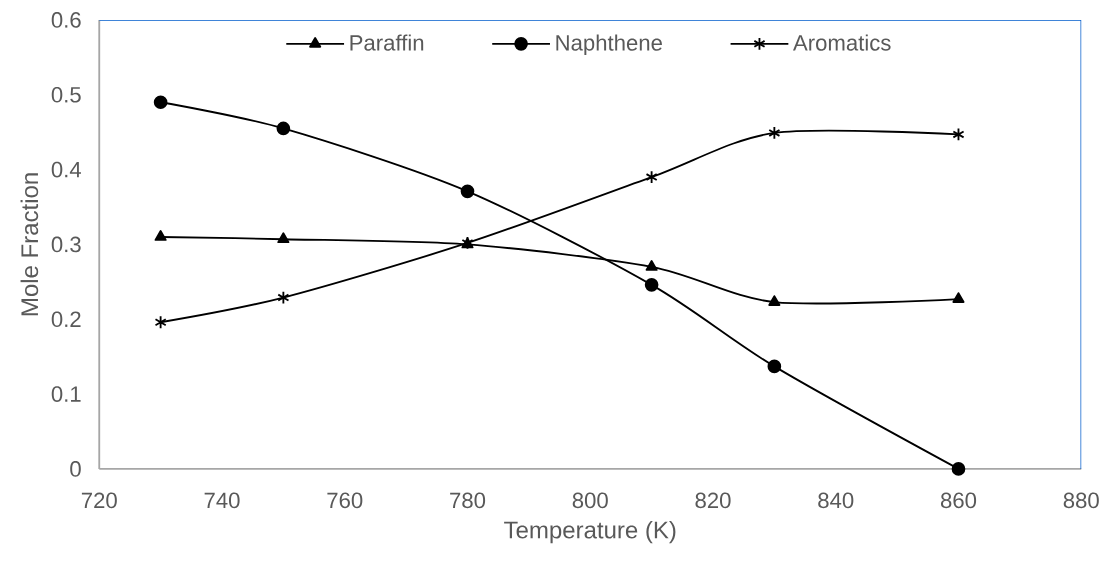 The width and height of the screenshot is (1108, 561). What do you see at coordinates (841, 42) in the screenshot?
I see `legend-label: Aromatics` at bounding box center [841, 42].